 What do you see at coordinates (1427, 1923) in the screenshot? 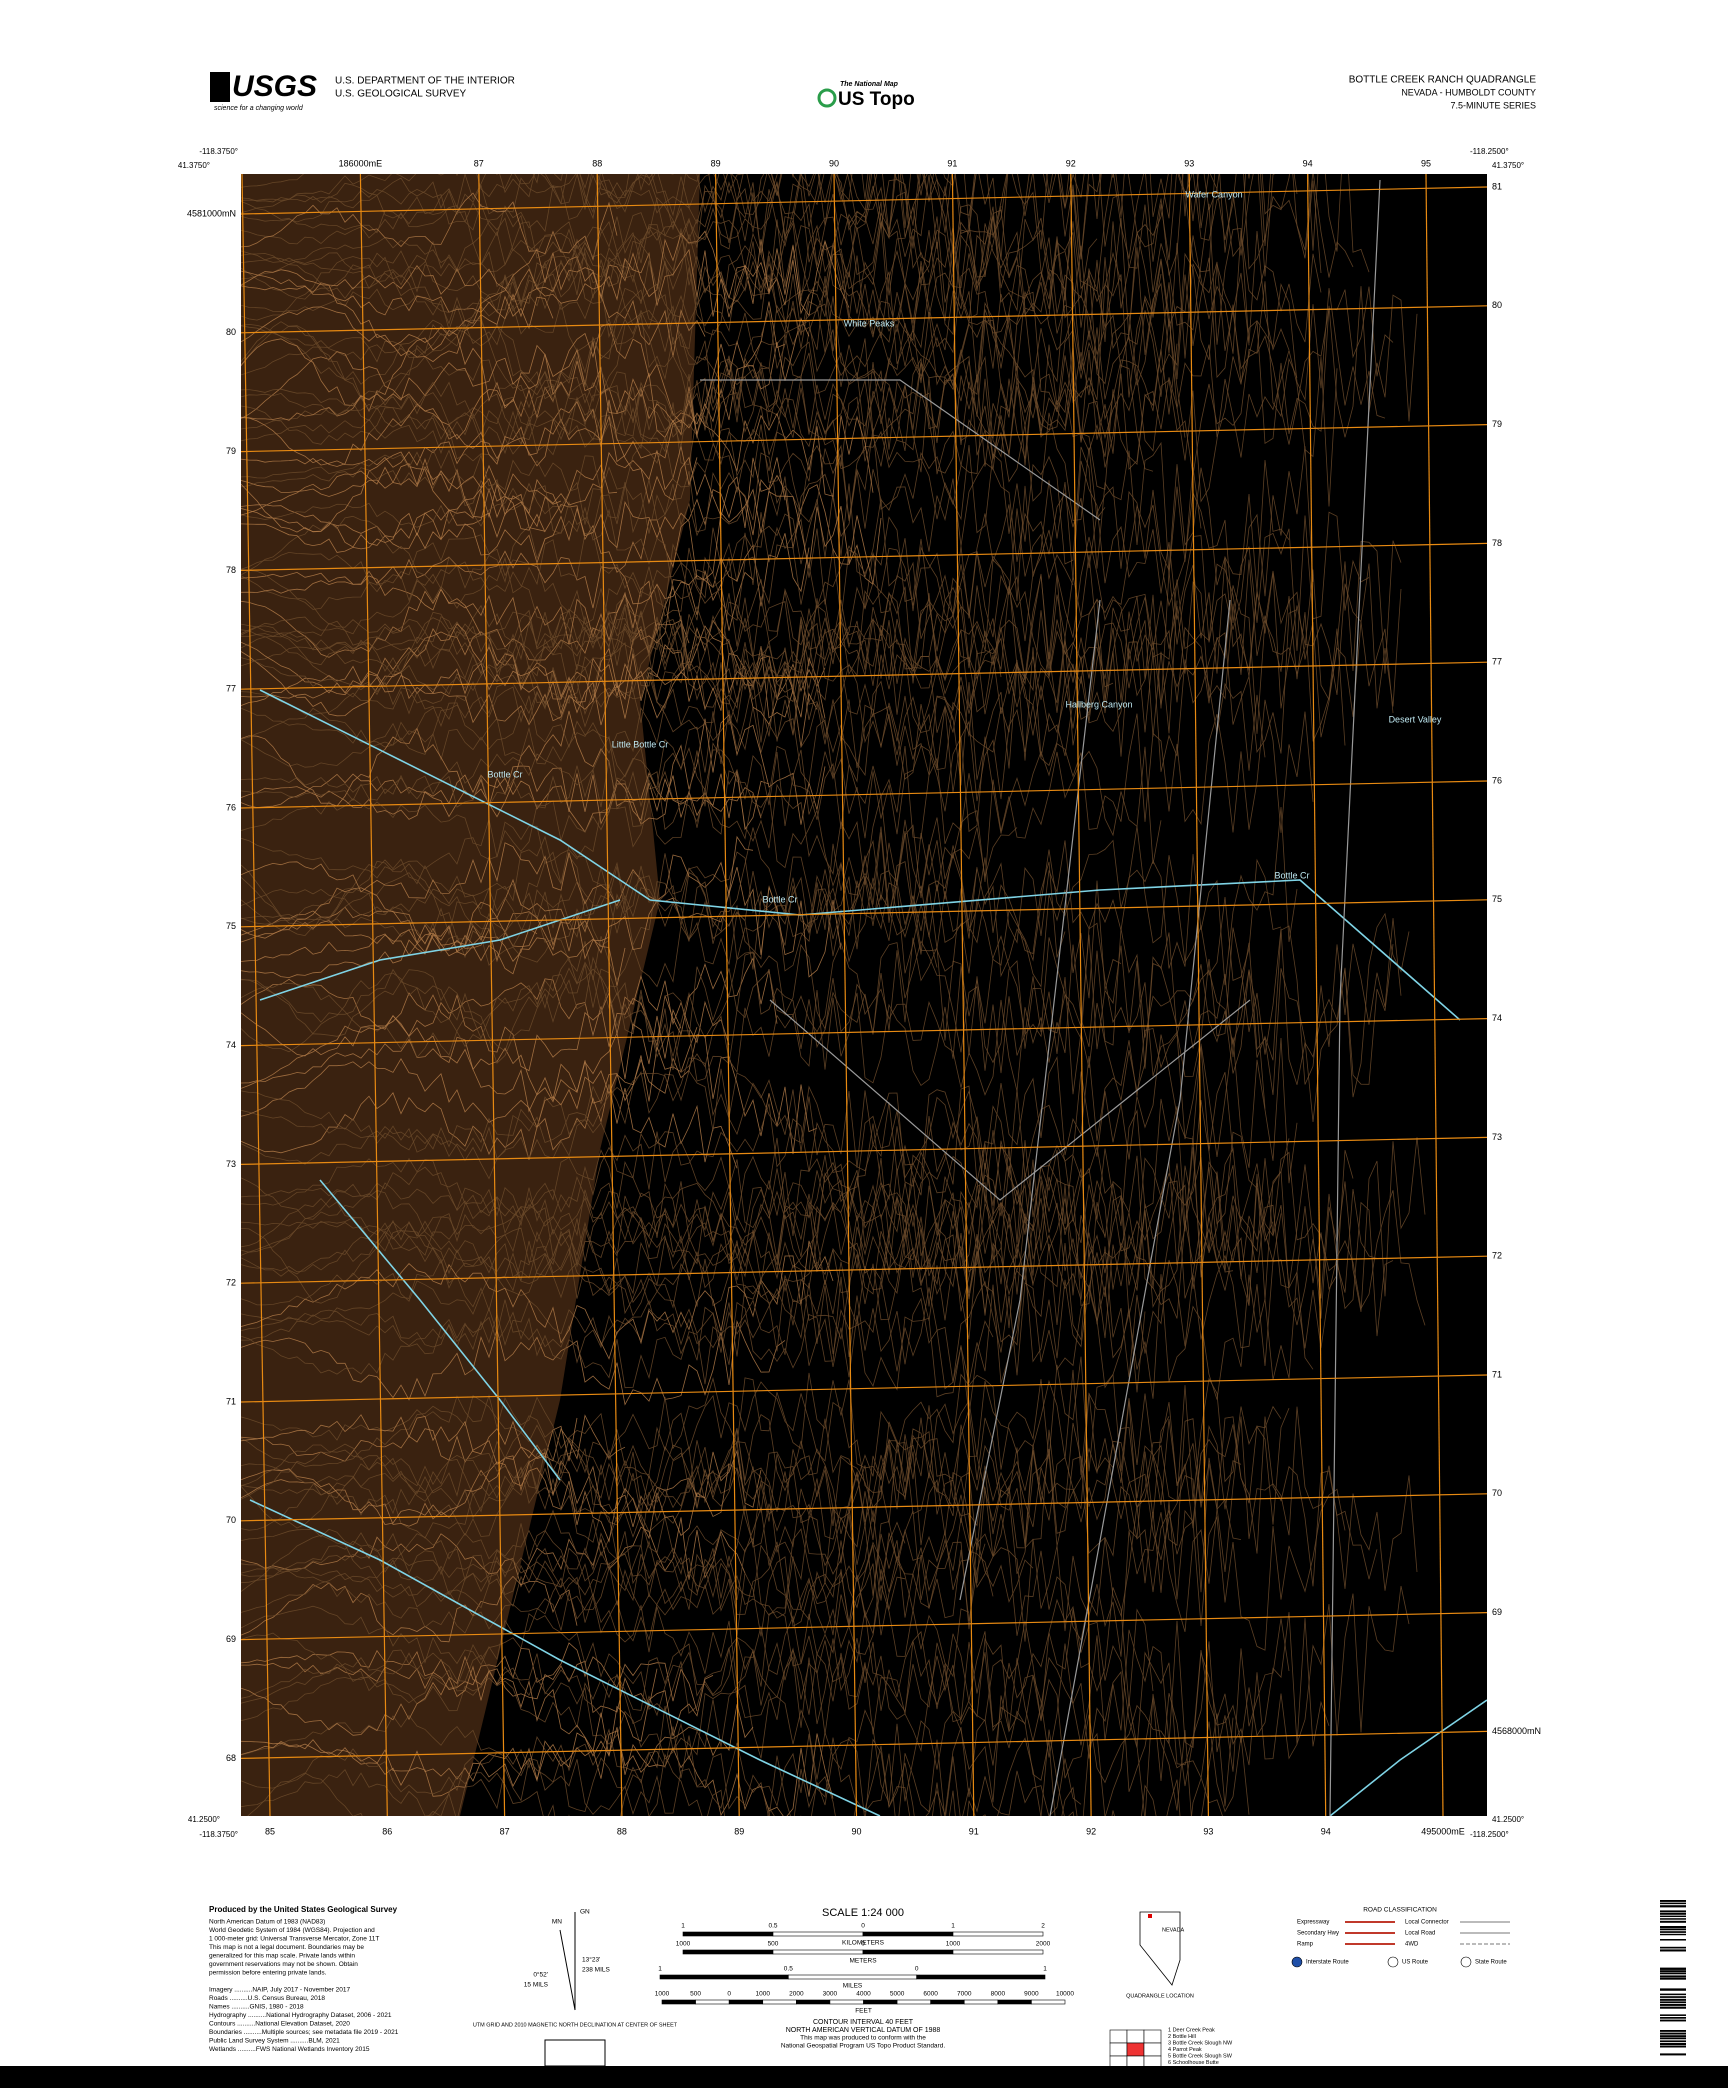
I see `road-legend-label: Local Connector` at bounding box center [1427, 1923].